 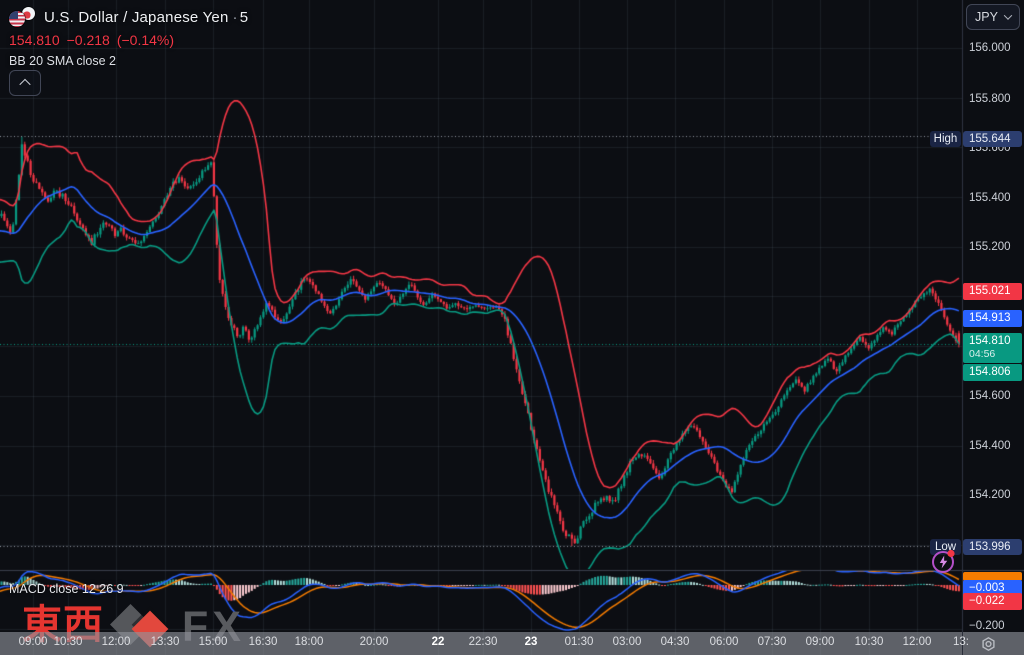 I want to click on currency-unit-button: JPY, so click(x=993, y=17).